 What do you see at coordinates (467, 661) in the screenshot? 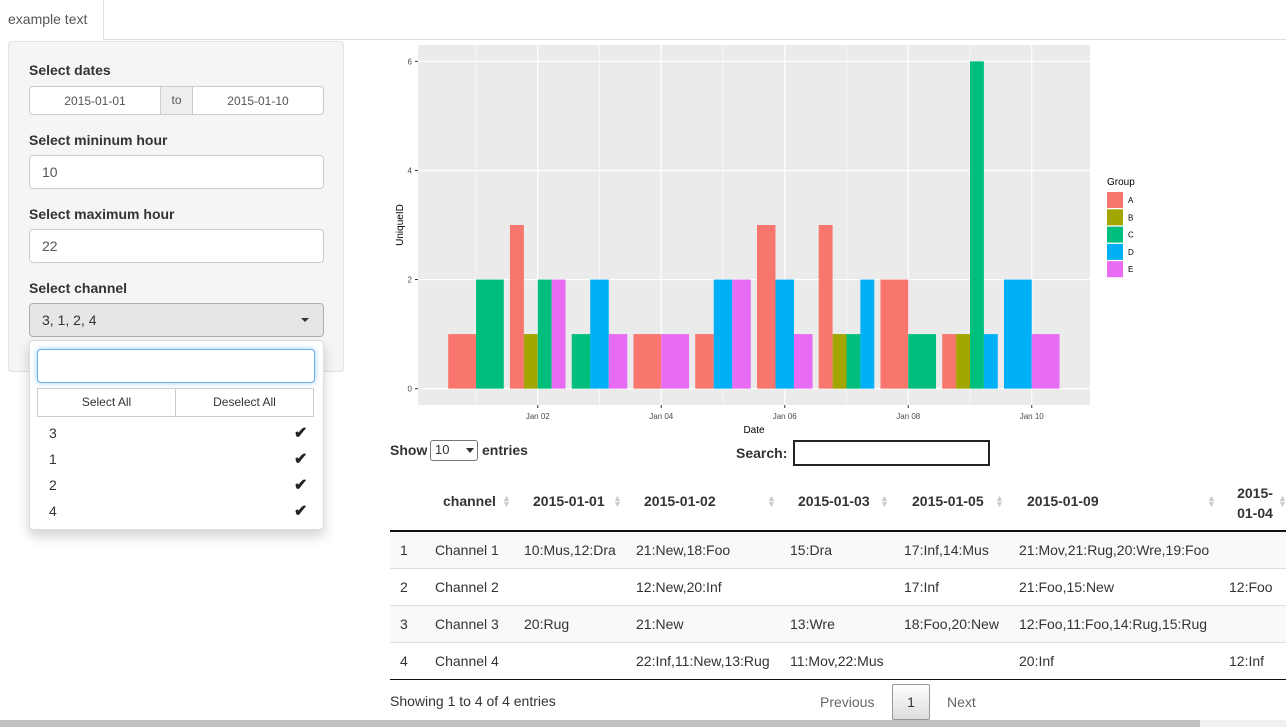
I see `table-cell: Channel 4` at bounding box center [467, 661].